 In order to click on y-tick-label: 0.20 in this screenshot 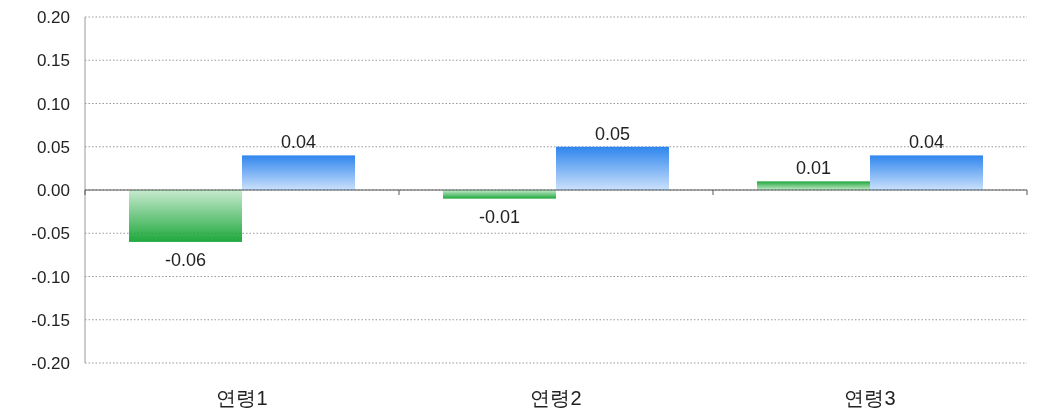, I will do `click(53, 17)`.